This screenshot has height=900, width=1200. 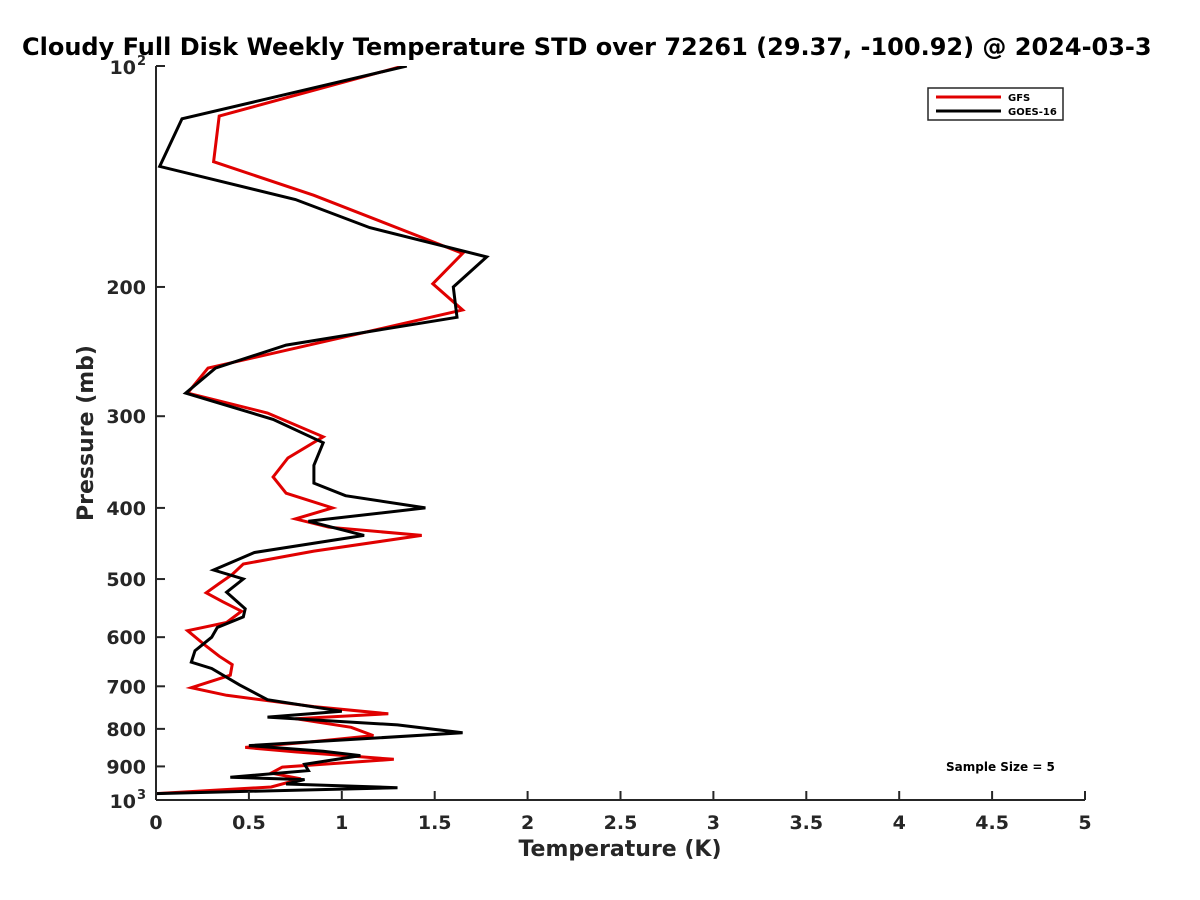 What do you see at coordinates (141, 61) in the screenshot?
I see `y-tick-exponent: 2` at bounding box center [141, 61].